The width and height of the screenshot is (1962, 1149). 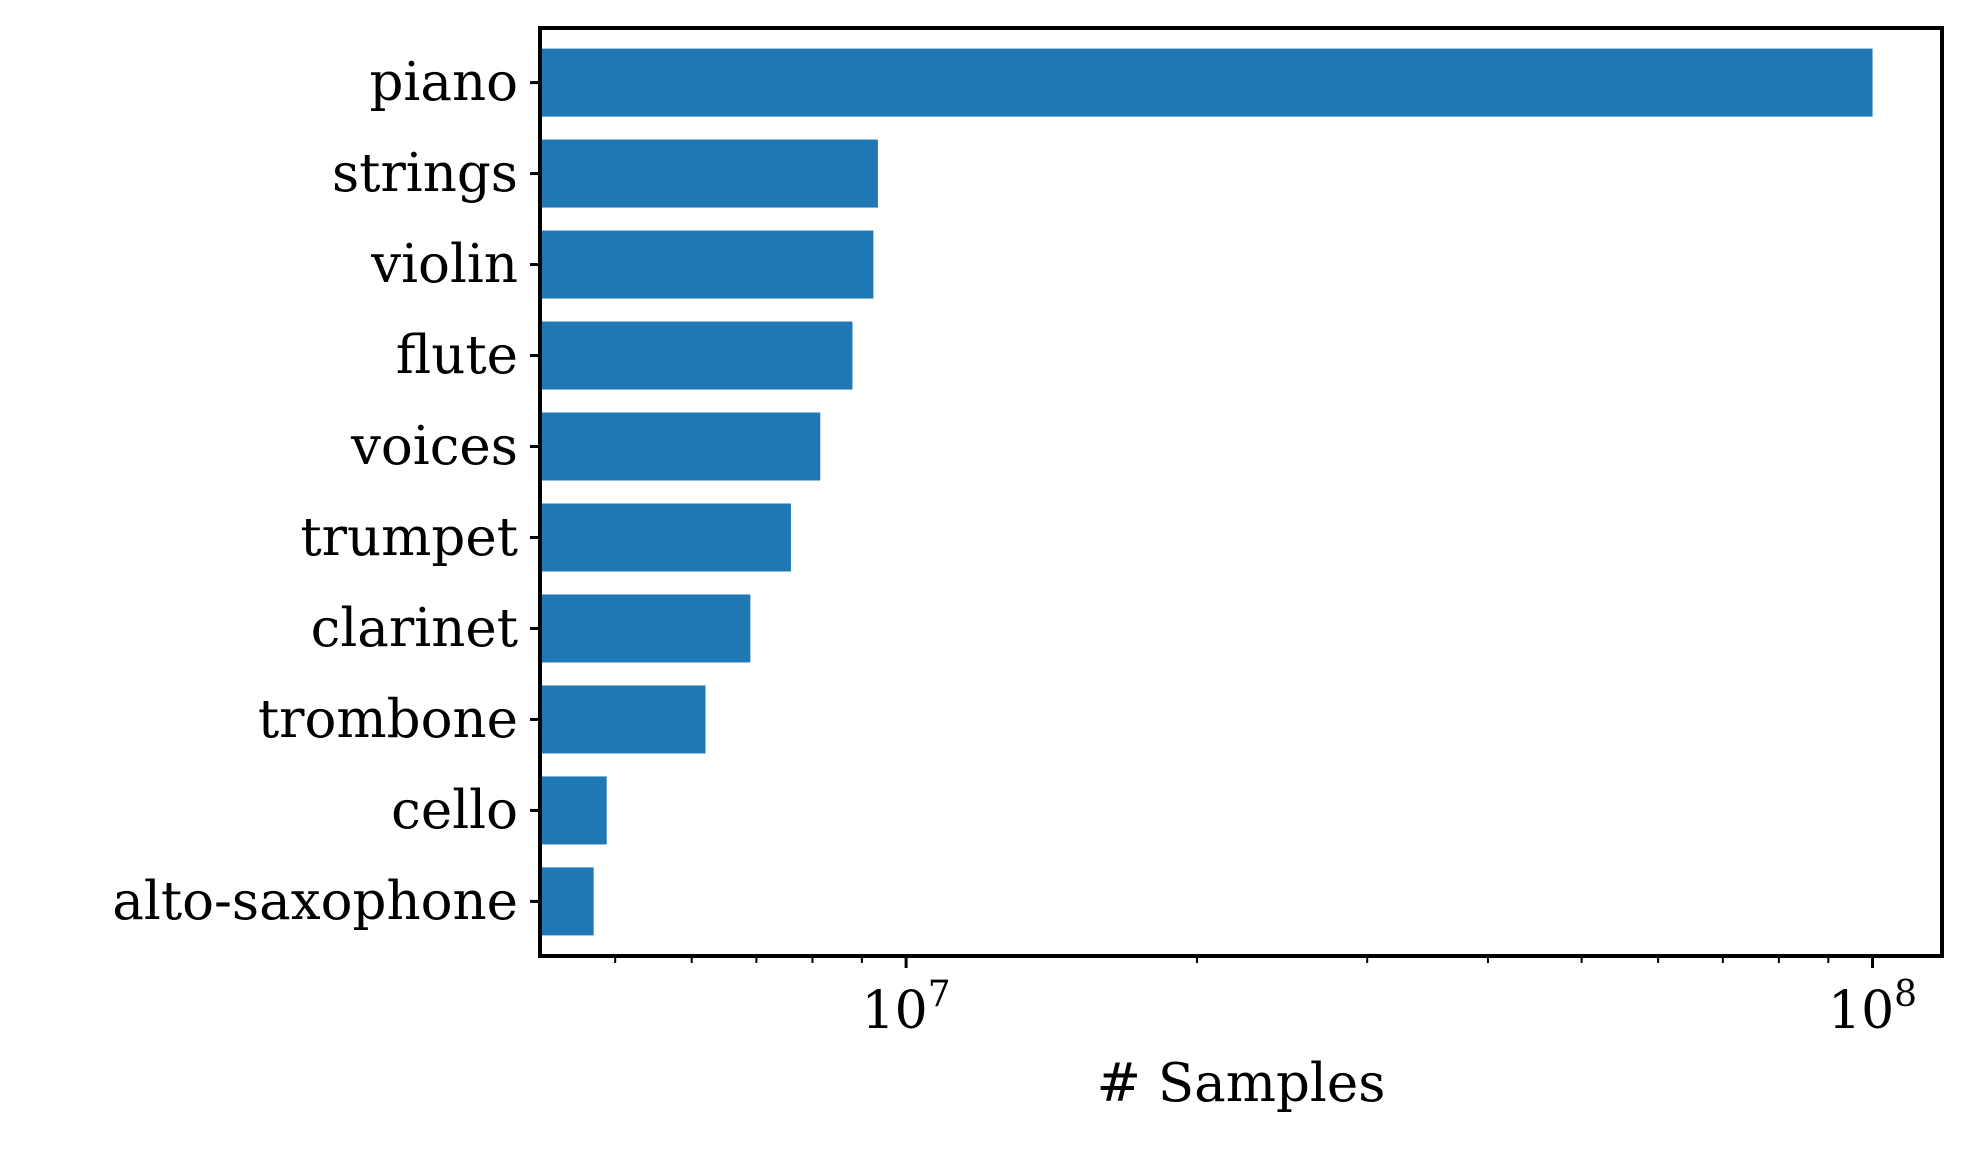 What do you see at coordinates (454, 810) in the screenshot?
I see `y-tick-label-cello: cello` at bounding box center [454, 810].